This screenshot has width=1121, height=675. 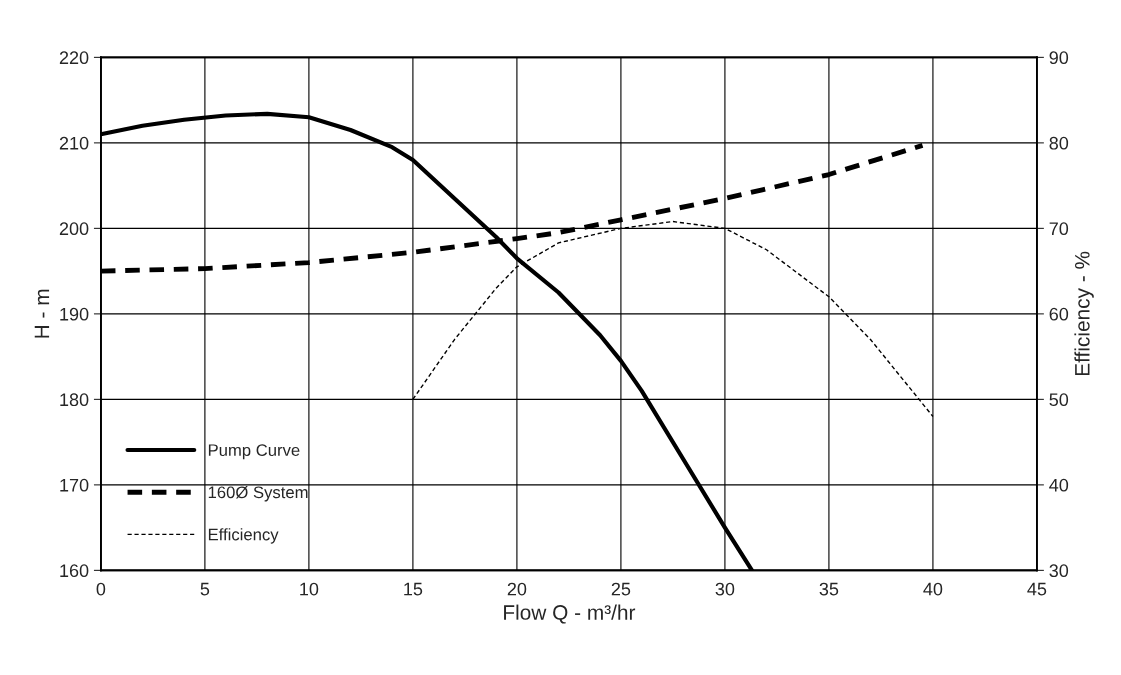 What do you see at coordinates (1084, 313) in the screenshot?
I see `y2-axis-title: Efficiency - %` at bounding box center [1084, 313].